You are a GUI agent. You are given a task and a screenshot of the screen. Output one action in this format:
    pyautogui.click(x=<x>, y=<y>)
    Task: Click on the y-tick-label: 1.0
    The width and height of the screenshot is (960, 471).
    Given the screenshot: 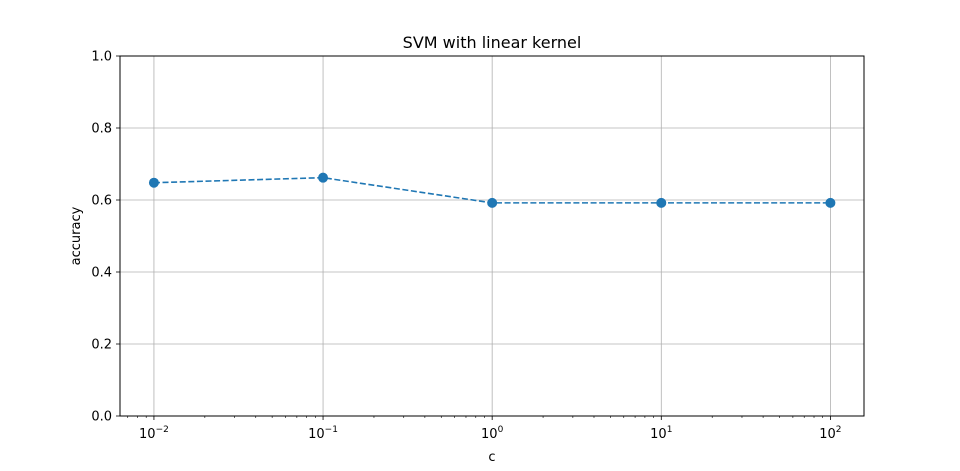 What is the action you would take?
    pyautogui.click(x=101, y=57)
    